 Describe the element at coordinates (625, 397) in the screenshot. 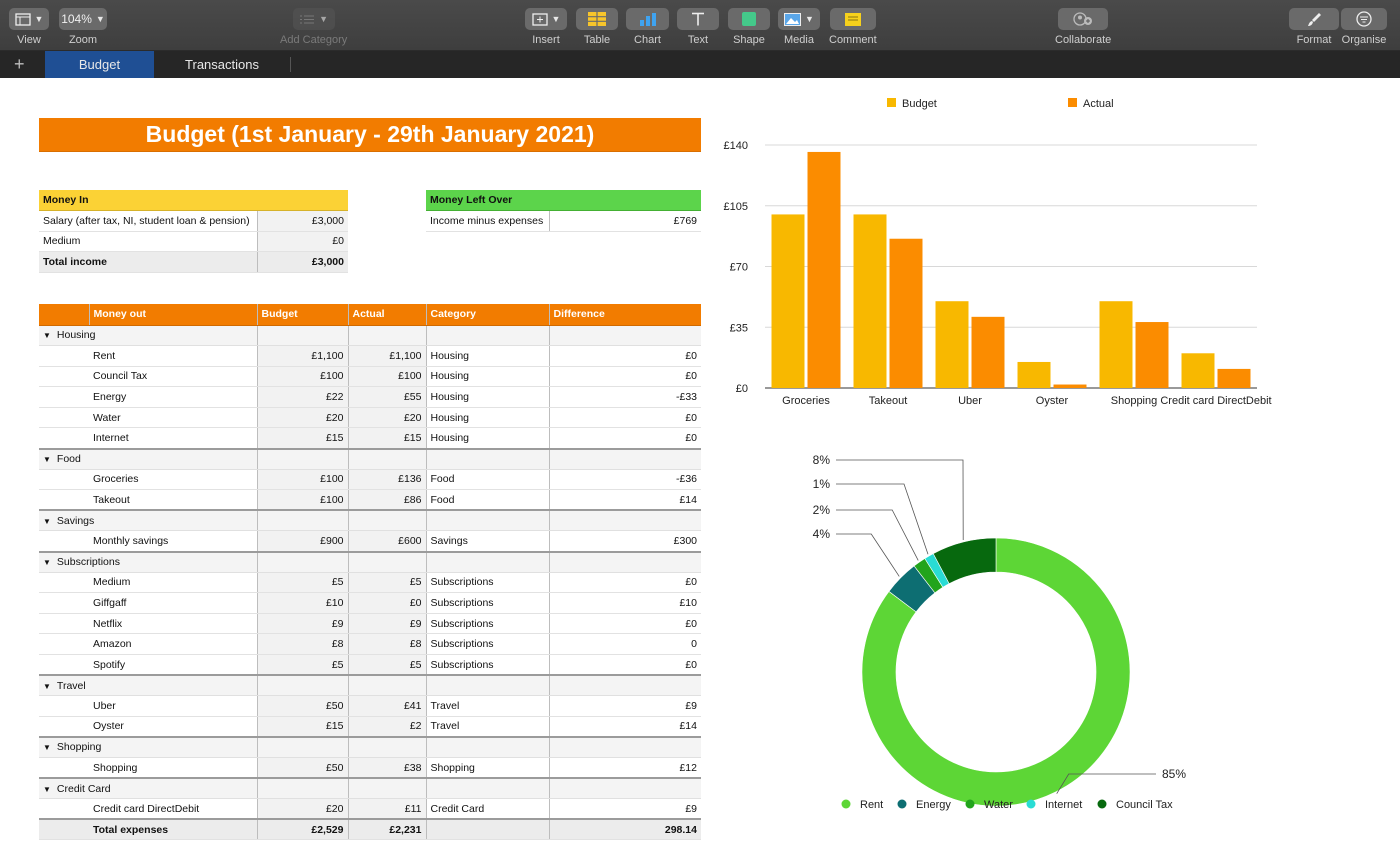

I see `table-cell: -£33` at that location.